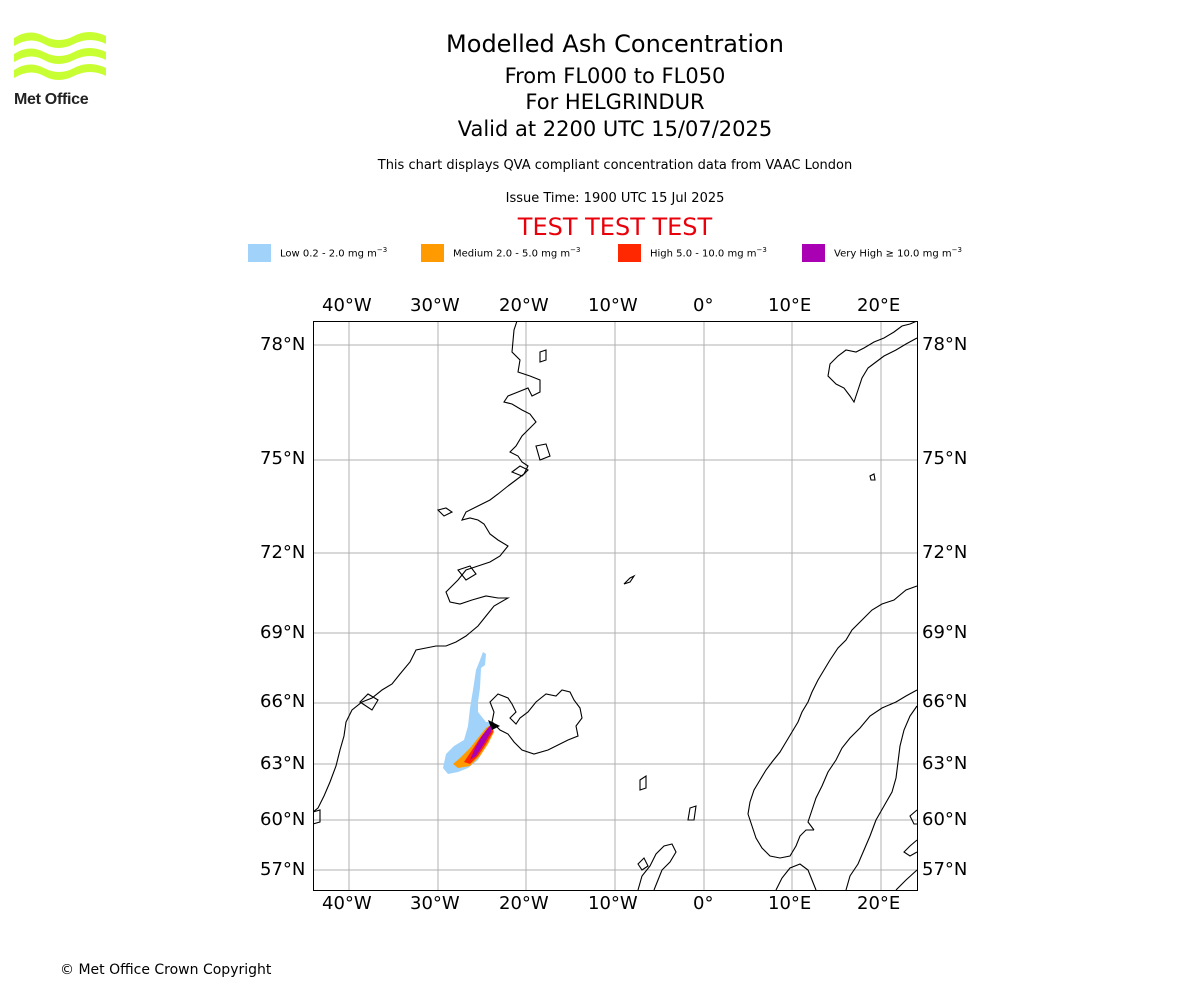 The height and width of the screenshot is (1000, 1200). I want to click on met-office-logo-text: Met Office, so click(51, 99).